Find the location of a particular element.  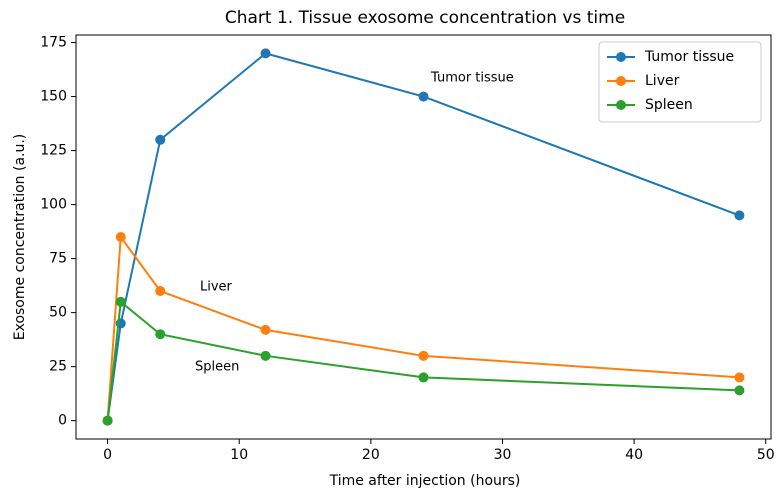

x-tick-label: 30 is located at coordinates (503, 455).